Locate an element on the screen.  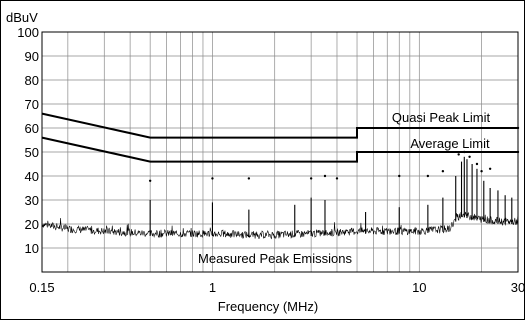
y-tick-label: 90 is located at coordinates (32, 56).